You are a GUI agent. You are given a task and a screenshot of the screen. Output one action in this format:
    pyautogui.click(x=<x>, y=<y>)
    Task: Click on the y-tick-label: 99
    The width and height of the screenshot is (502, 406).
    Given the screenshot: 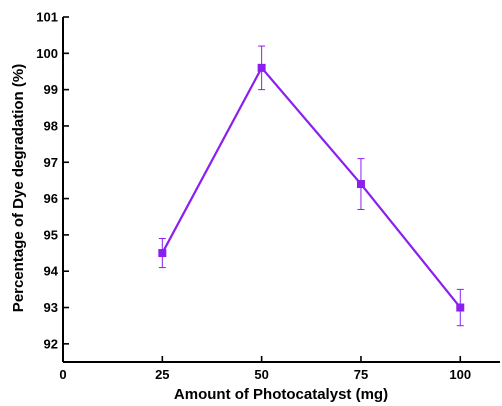 What is the action you would take?
    pyautogui.click(x=51, y=89)
    